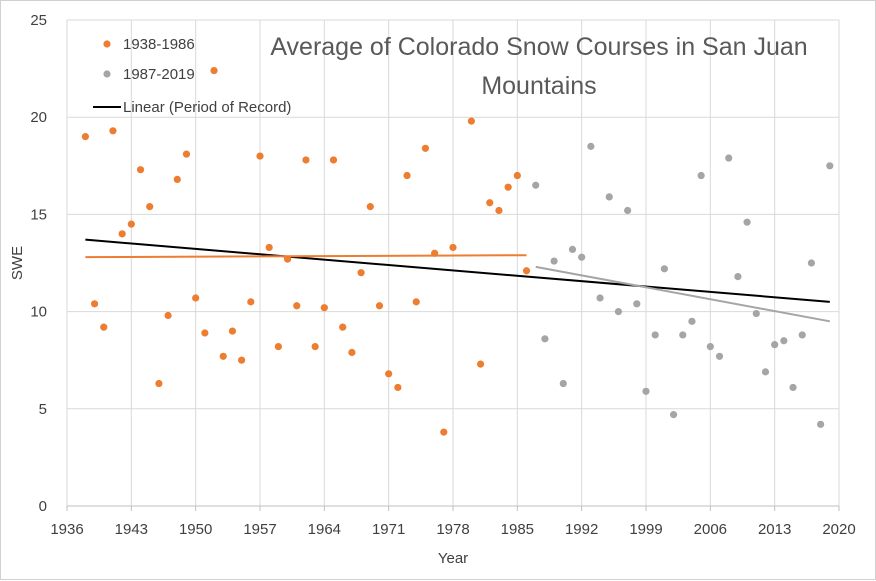 The height and width of the screenshot is (581, 876). What do you see at coordinates (452, 529) in the screenshot?
I see `x-tick-label: 1978` at bounding box center [452, 529].